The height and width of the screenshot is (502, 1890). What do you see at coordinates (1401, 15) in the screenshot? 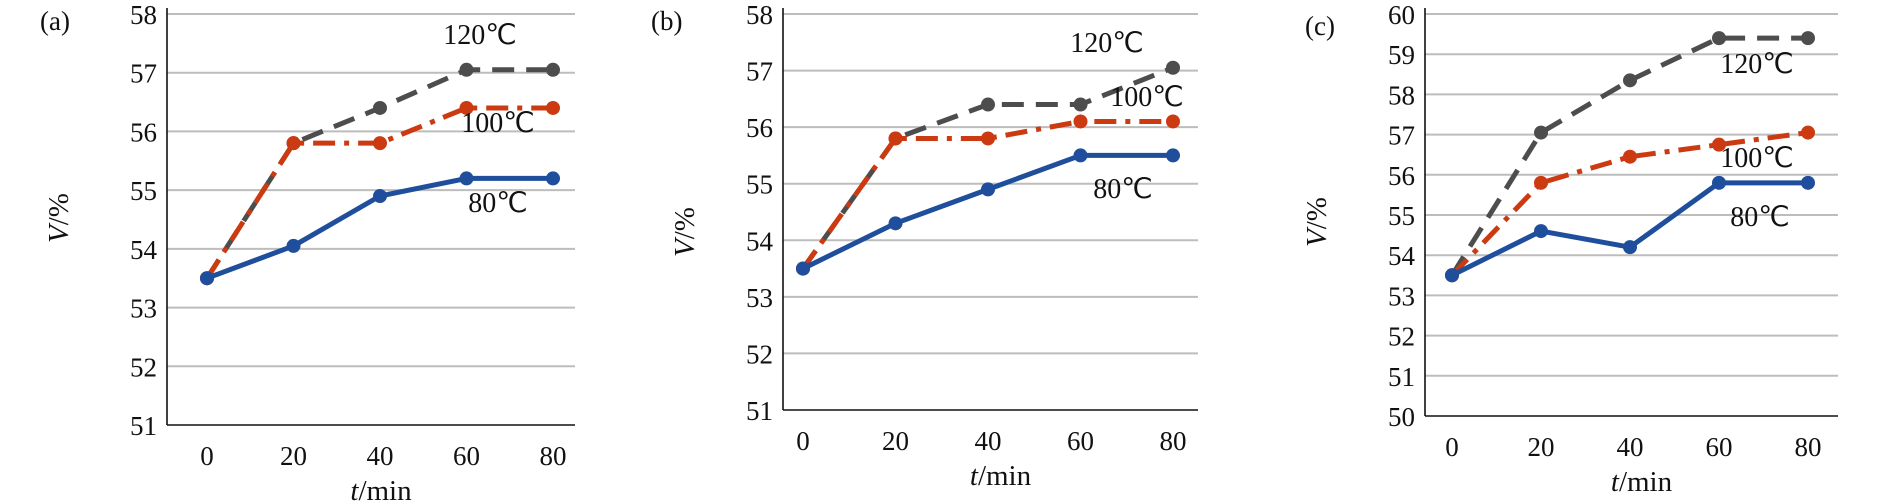
I see `y-tick-label: 60` at bounding box center [1401, 15].